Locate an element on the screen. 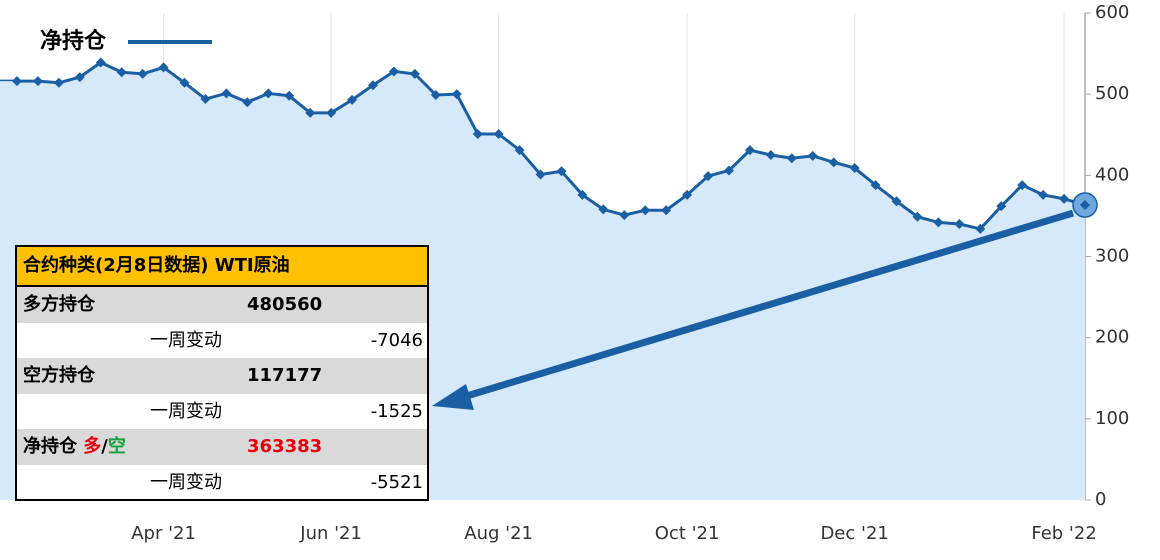 The image size is (1160, 560). row-value: 480560 is located at coordinates (285, 304).